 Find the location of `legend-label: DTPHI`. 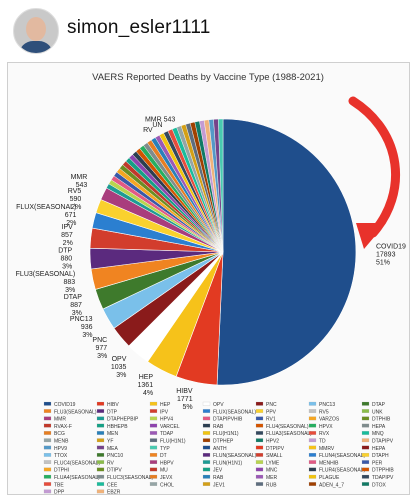

legend-label: DTPHI is located at coordinates (61, 471).